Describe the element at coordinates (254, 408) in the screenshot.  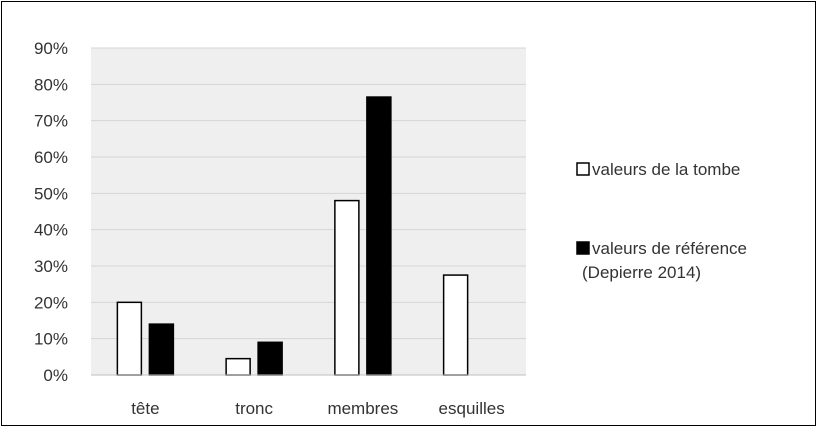
I see `x-tick-label: tronc` at that location.